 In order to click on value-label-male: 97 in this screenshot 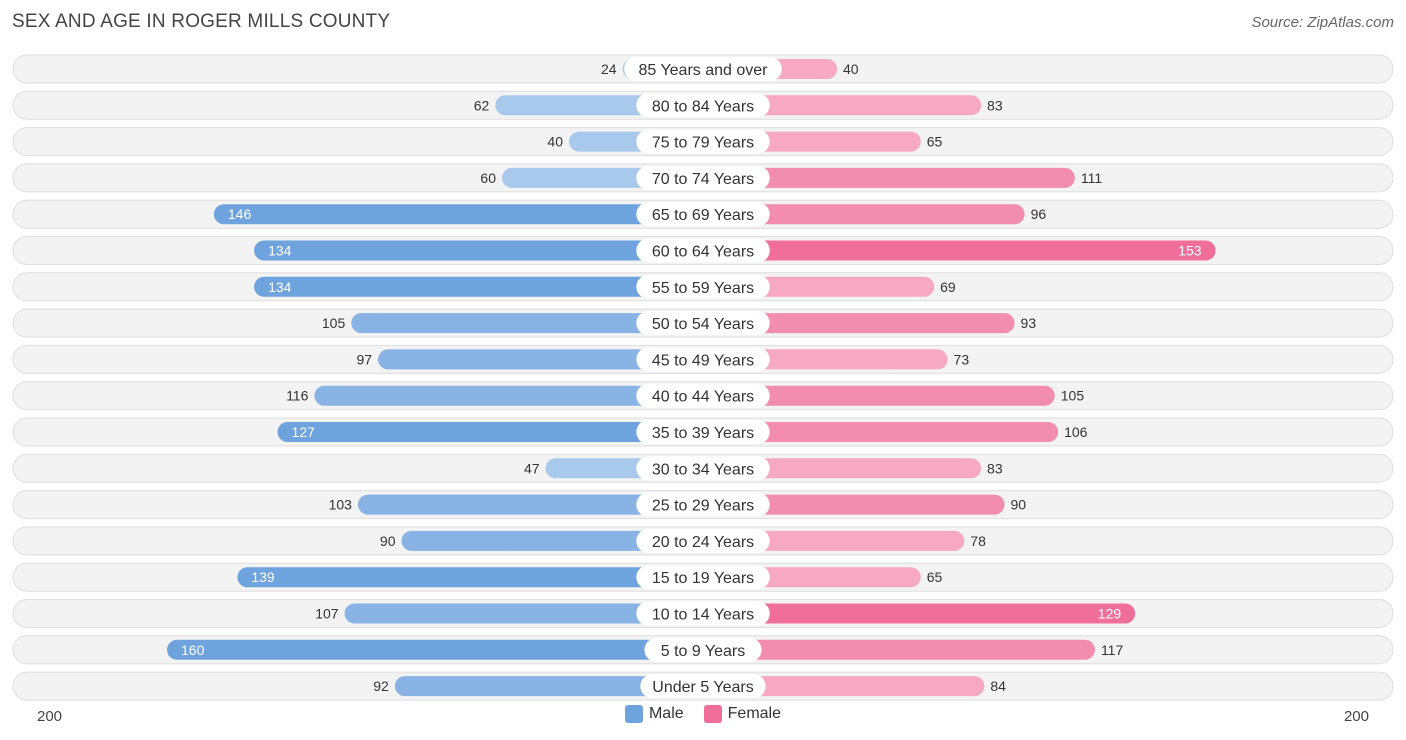, I will do `click(364, 359)`.